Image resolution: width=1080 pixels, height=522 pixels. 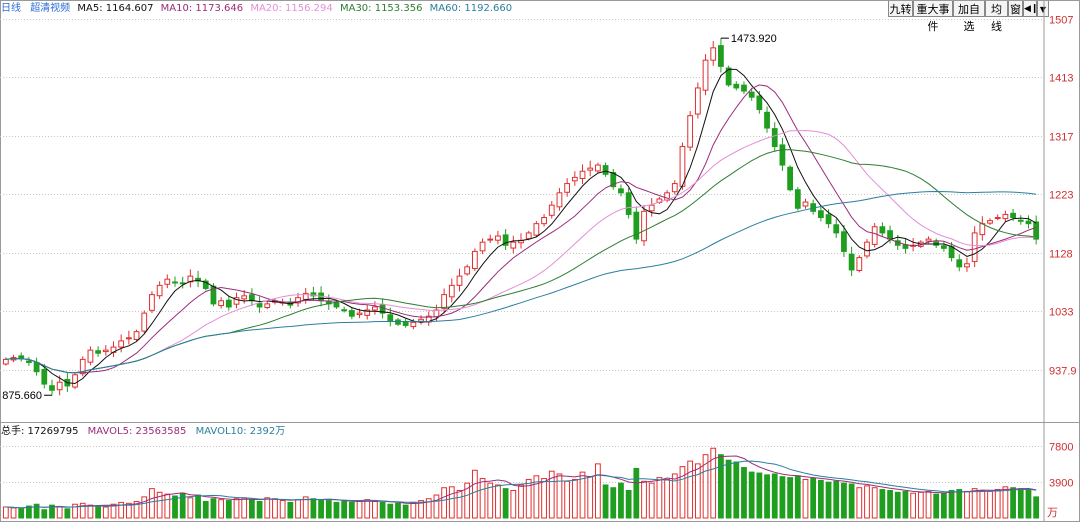 I want to click on mavol10-line, so click(x=521, y=484).